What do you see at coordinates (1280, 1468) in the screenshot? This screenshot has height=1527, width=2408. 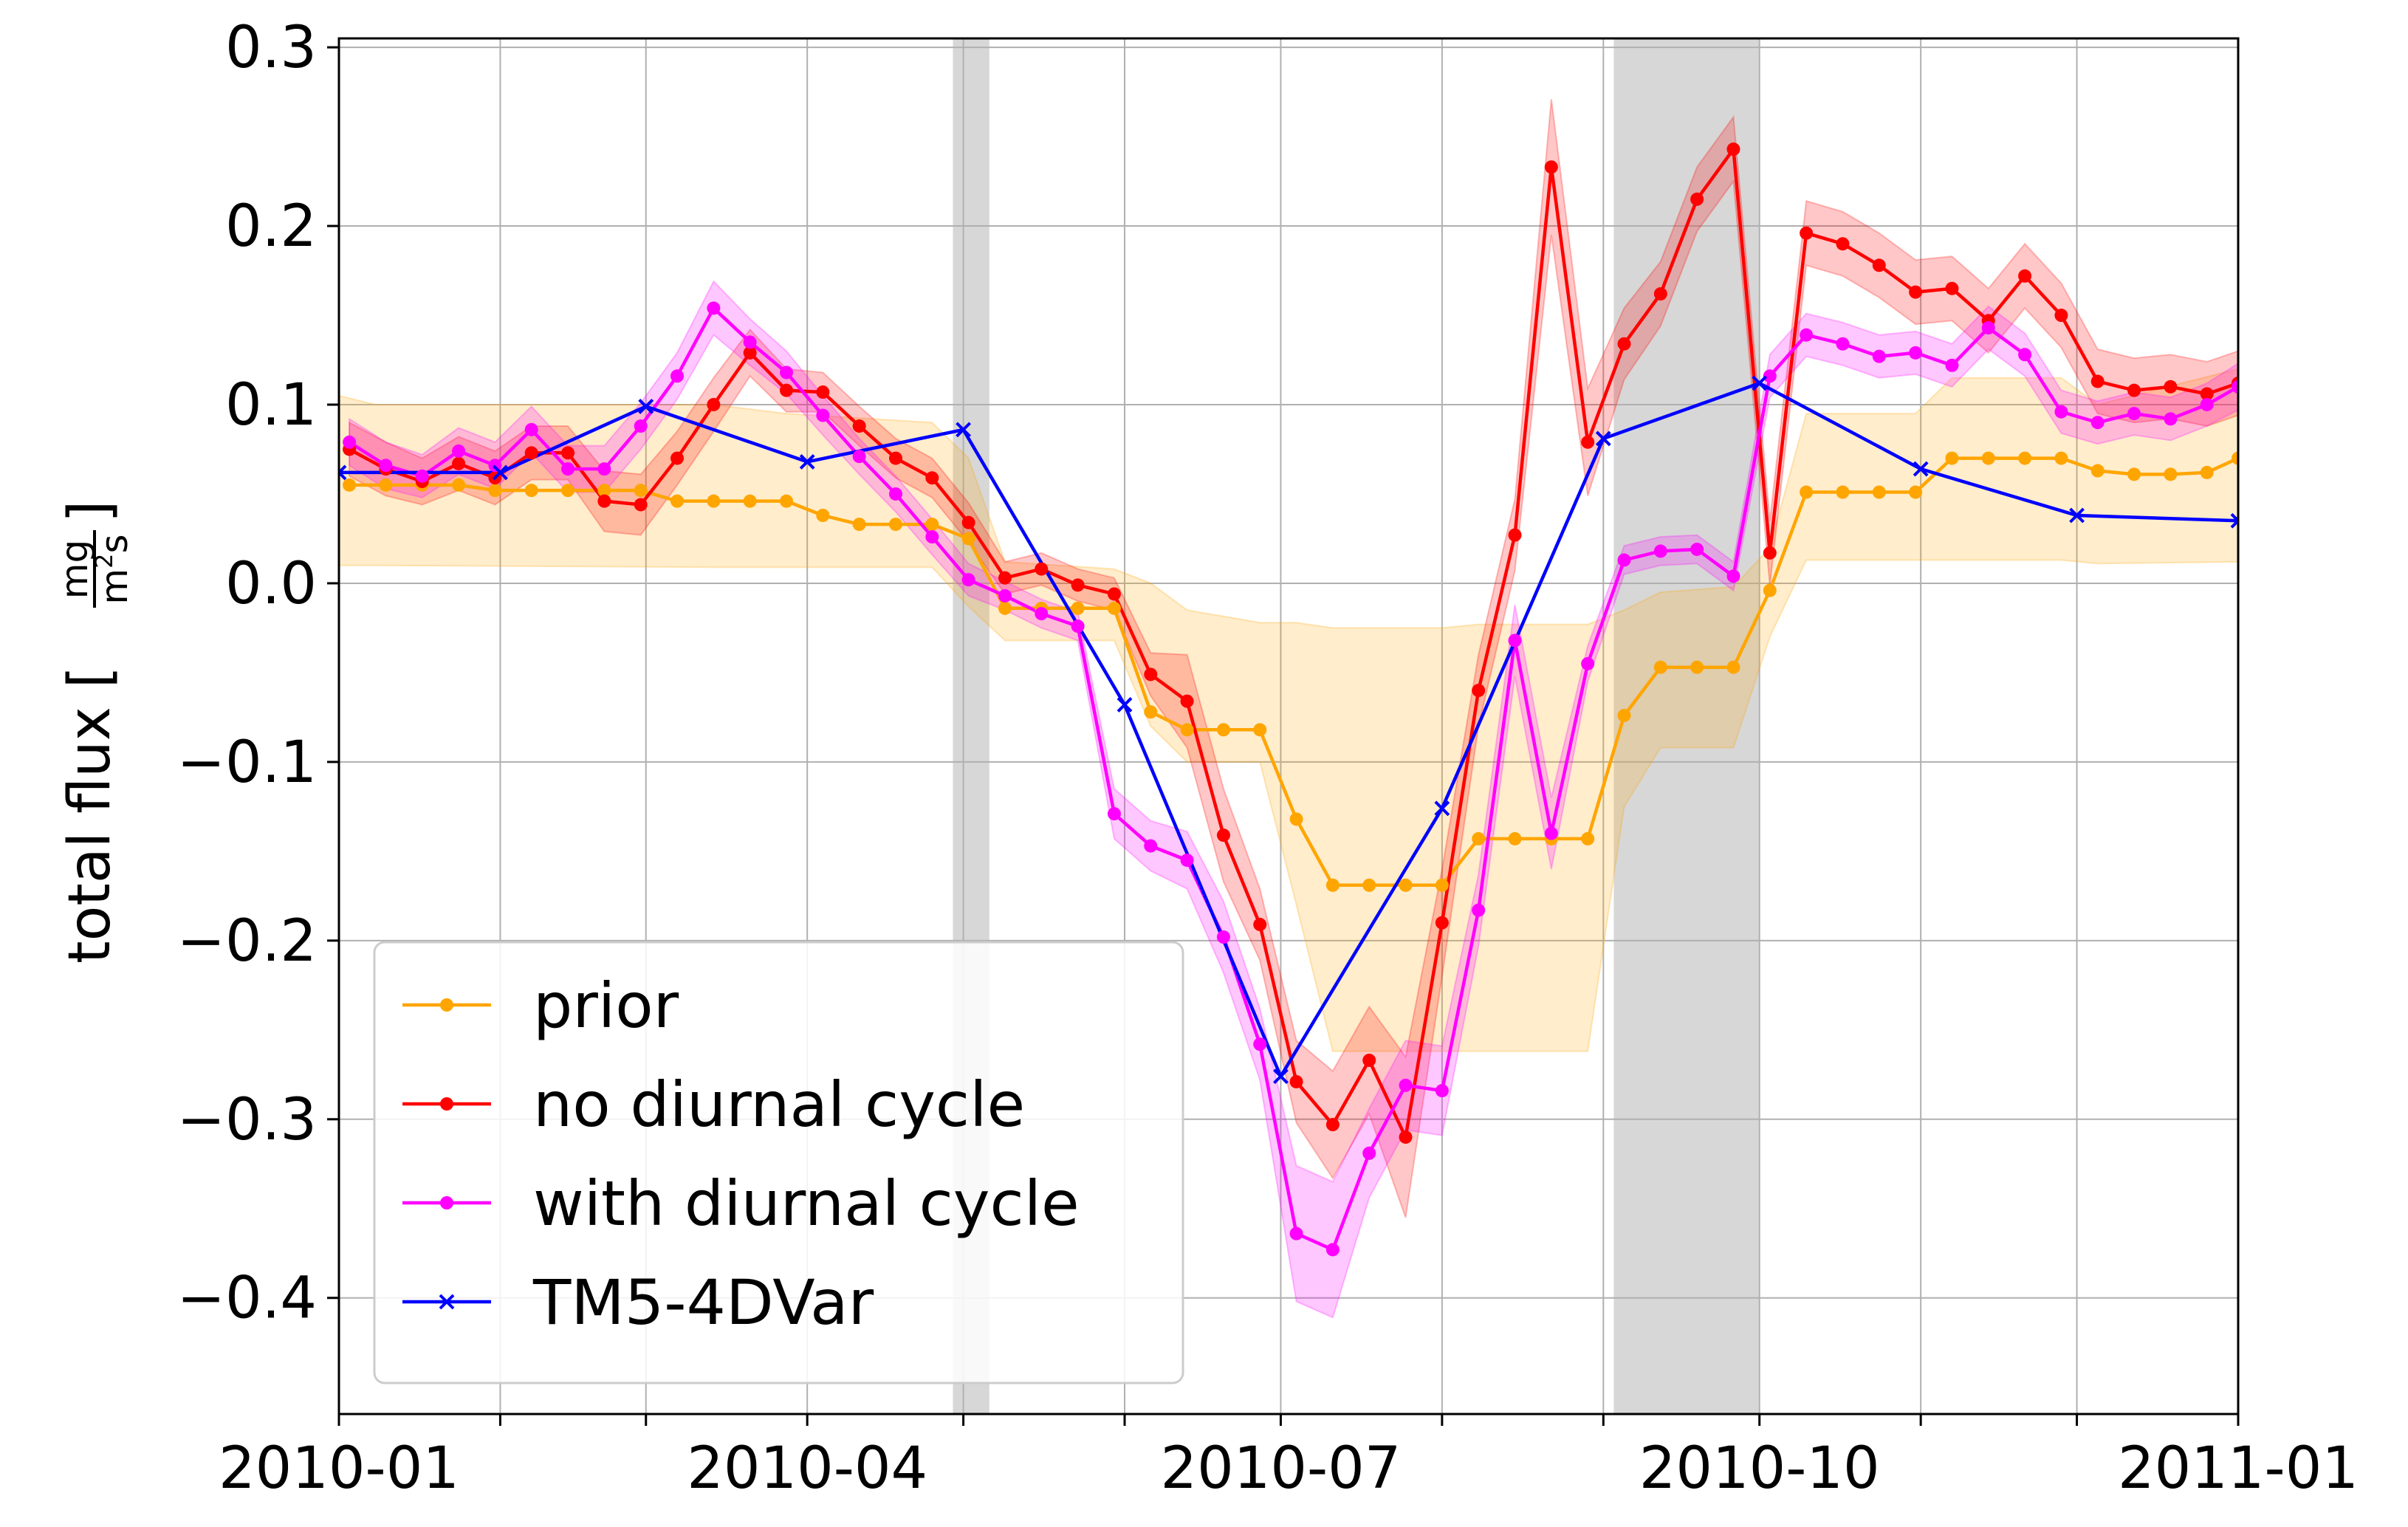 I see `x-tick-label-2: 2010-07` at bounding box center [1280, 1468].